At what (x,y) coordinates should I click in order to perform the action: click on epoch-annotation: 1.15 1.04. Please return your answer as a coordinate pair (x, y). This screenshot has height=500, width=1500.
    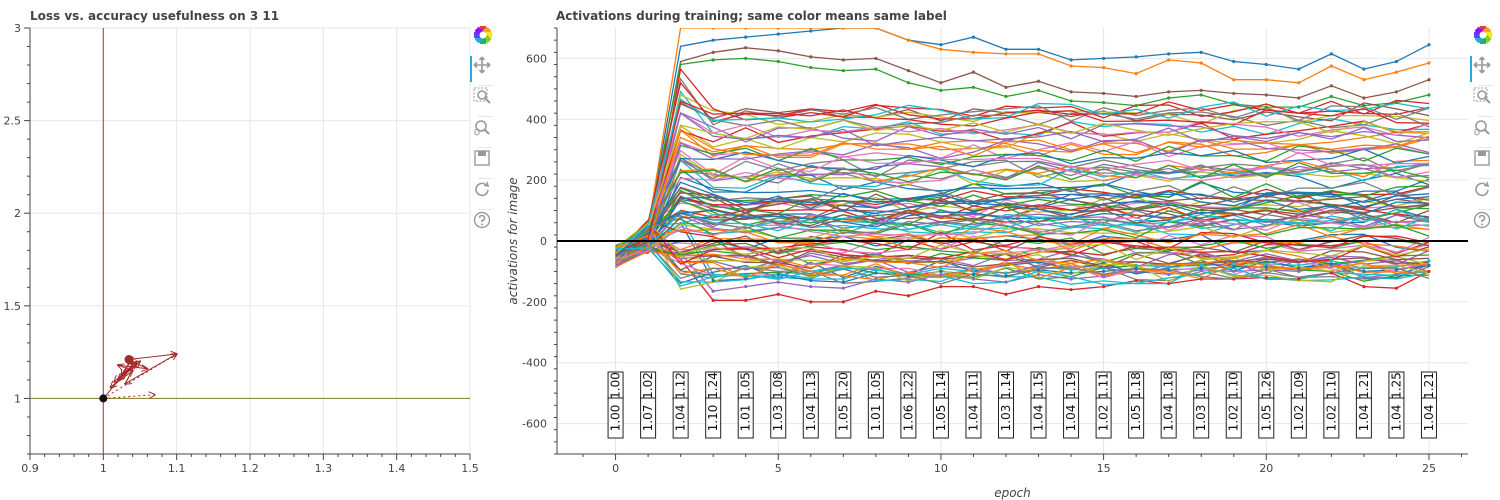
    Looking at the image, I should click on (1038, 405).